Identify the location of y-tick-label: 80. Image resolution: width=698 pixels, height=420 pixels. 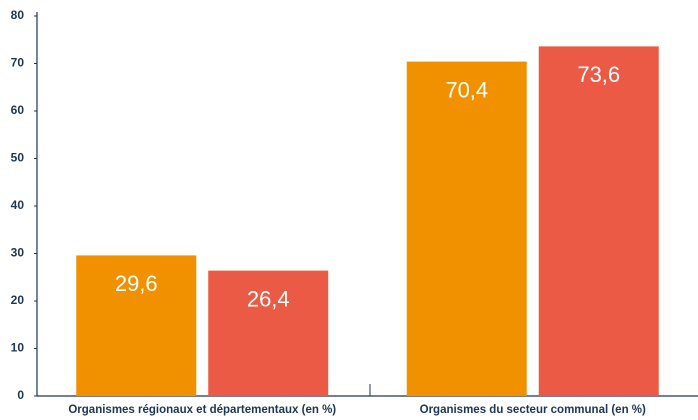
(18, 15).